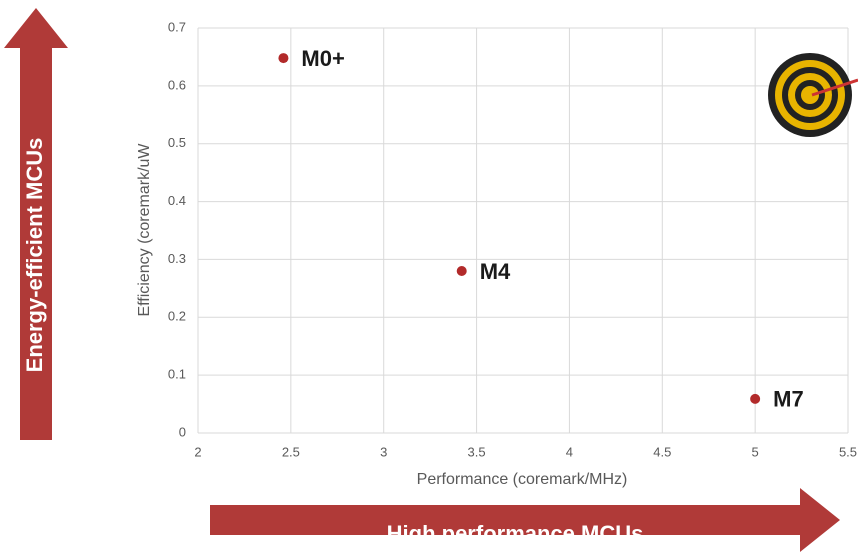 This screenshot has width=858, height=560. Describe the element at coordinates (177, 374) in the screenshot. I see `y-tick-label: 0.1` at that location.